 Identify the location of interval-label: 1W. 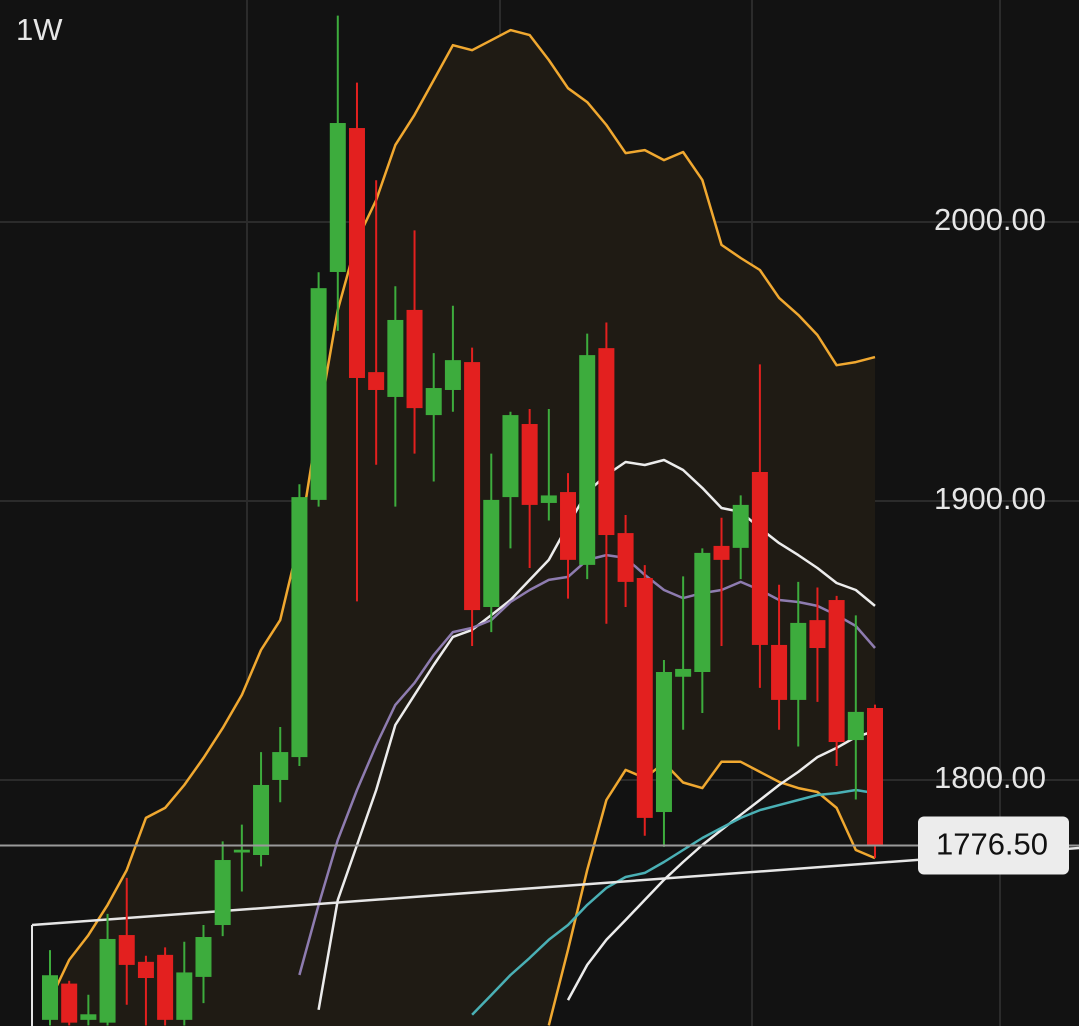
(39, 29).